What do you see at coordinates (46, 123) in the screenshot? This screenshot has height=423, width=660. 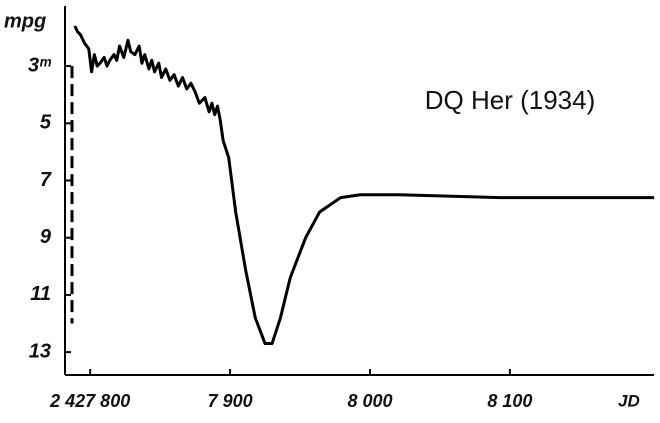 I see `y-tick-label: 5` at bounding box center [46, 123].